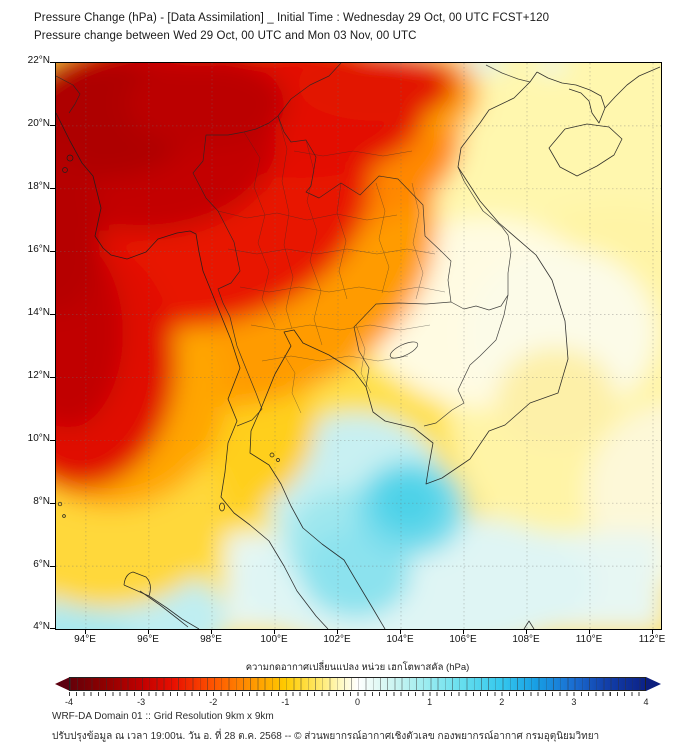 Image resolution: width=676 pixels, height=756 pixels. What do you see at coordinates (38, 438) in the screenshot?
I see `y-axis-label: 10°N` at bounding box center [38, 438].